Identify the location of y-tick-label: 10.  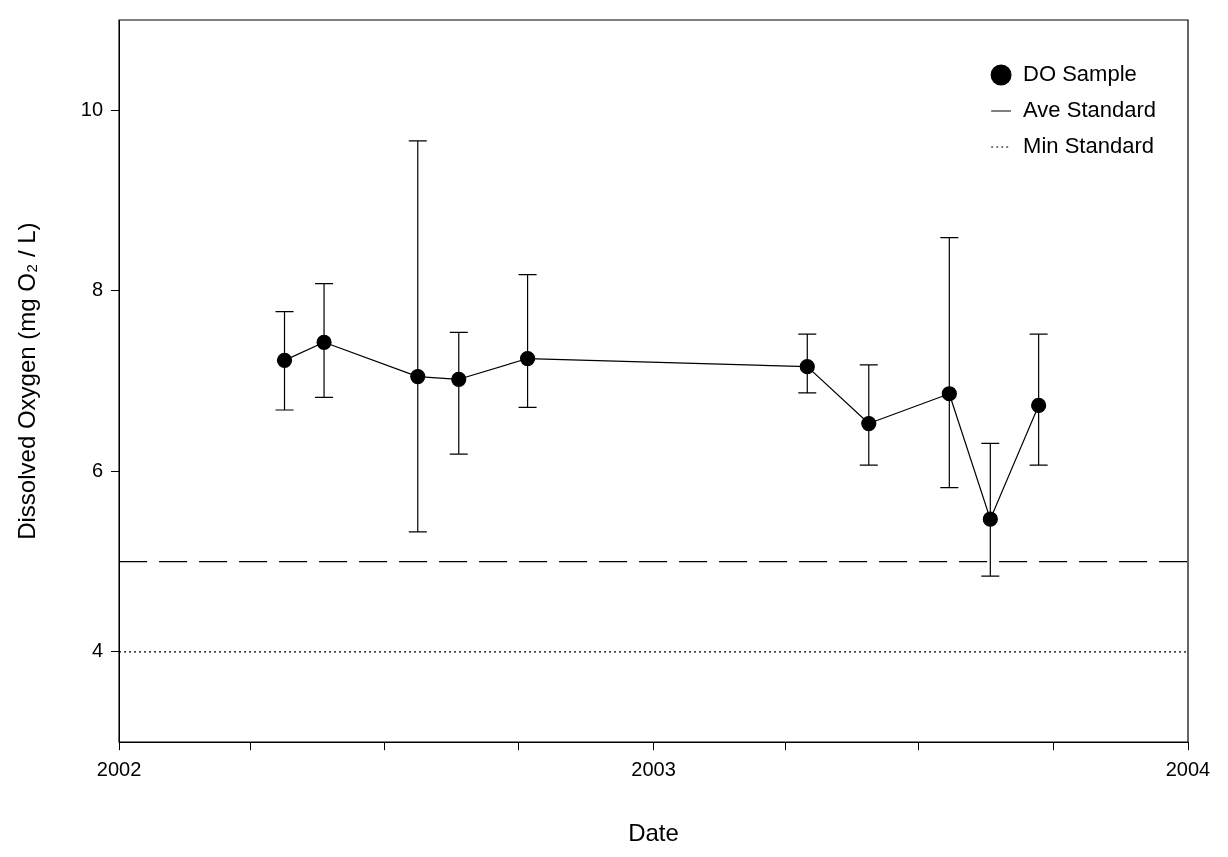
(92, 108).